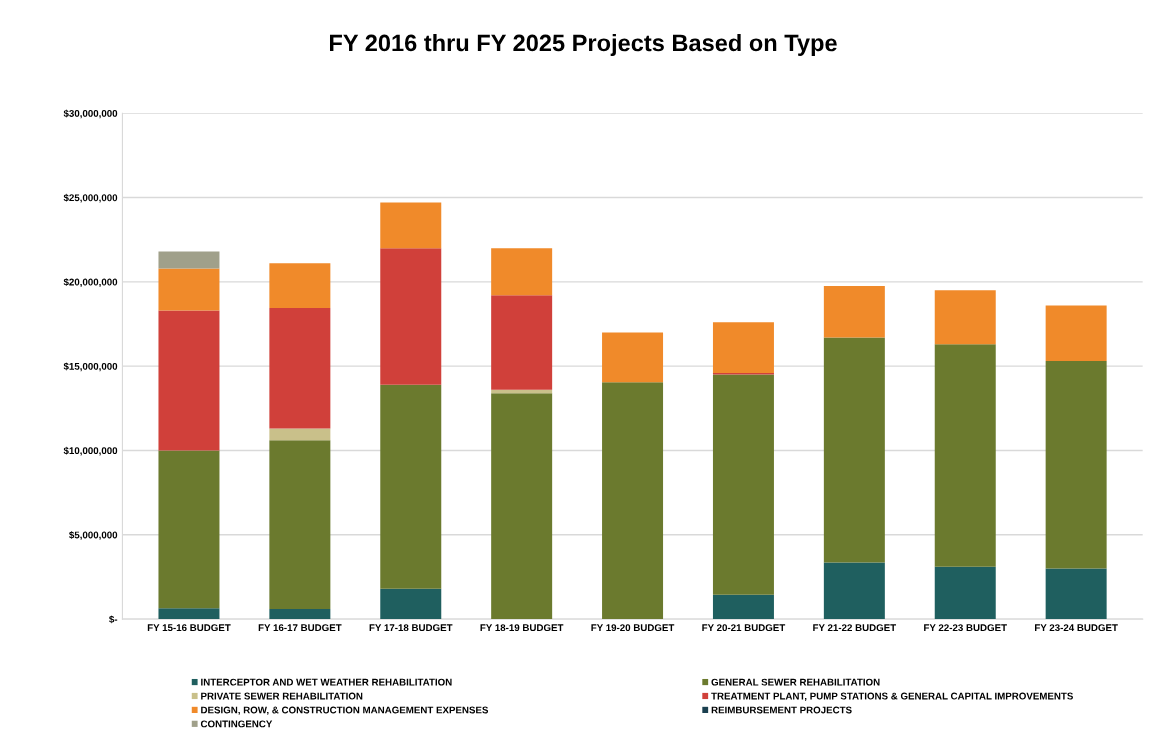  I want to click on legend-label: TREATMENT PLANT, PUMP STATIONS & GENERAL CAPITAL IMPROVEMENTS, so click(892, 696).